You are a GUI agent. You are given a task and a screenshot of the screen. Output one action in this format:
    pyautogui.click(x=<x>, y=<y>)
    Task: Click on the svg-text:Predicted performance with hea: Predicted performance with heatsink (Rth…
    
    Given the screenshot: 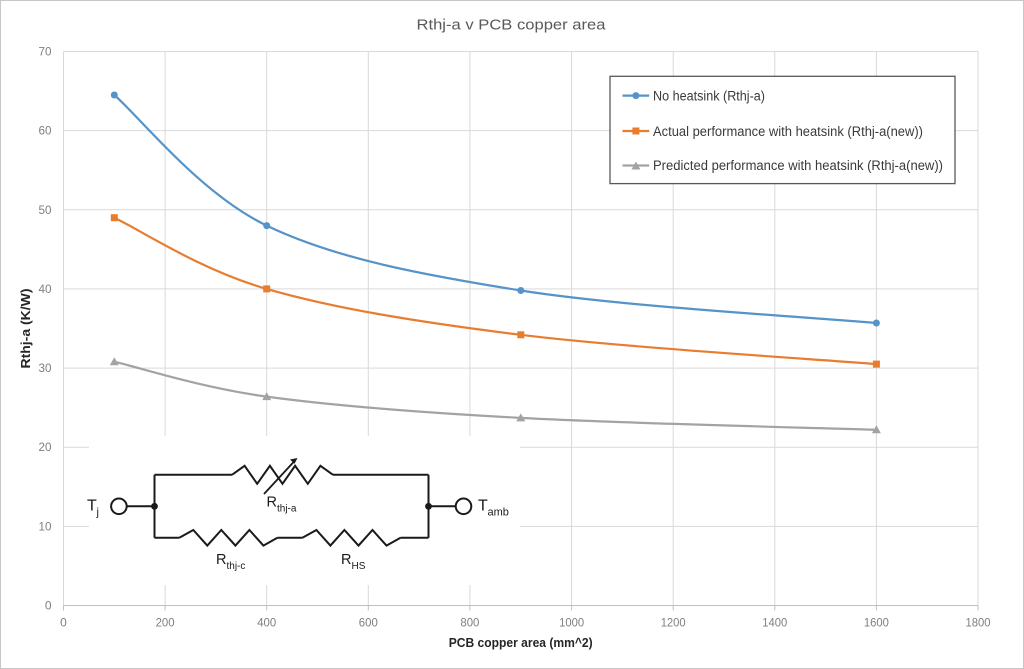 What is the action you would take?
    pyautogui.click(x=798, y=165)
    